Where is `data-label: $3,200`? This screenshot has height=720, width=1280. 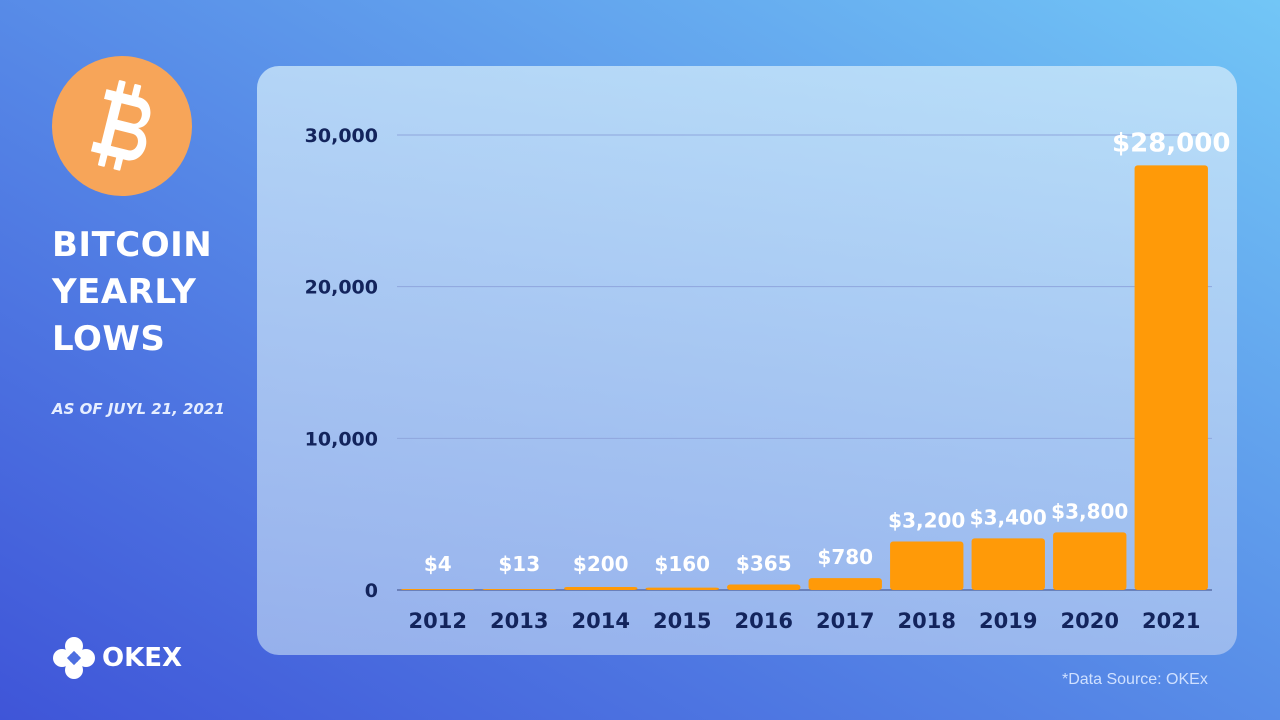 data-label: $3,200 is located at coordinates (926, 520).